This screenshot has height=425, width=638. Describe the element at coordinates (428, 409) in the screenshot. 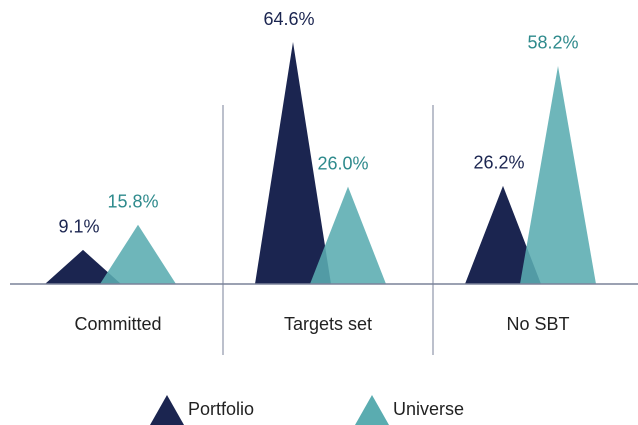

I see `legend-label: Universe` at that location.